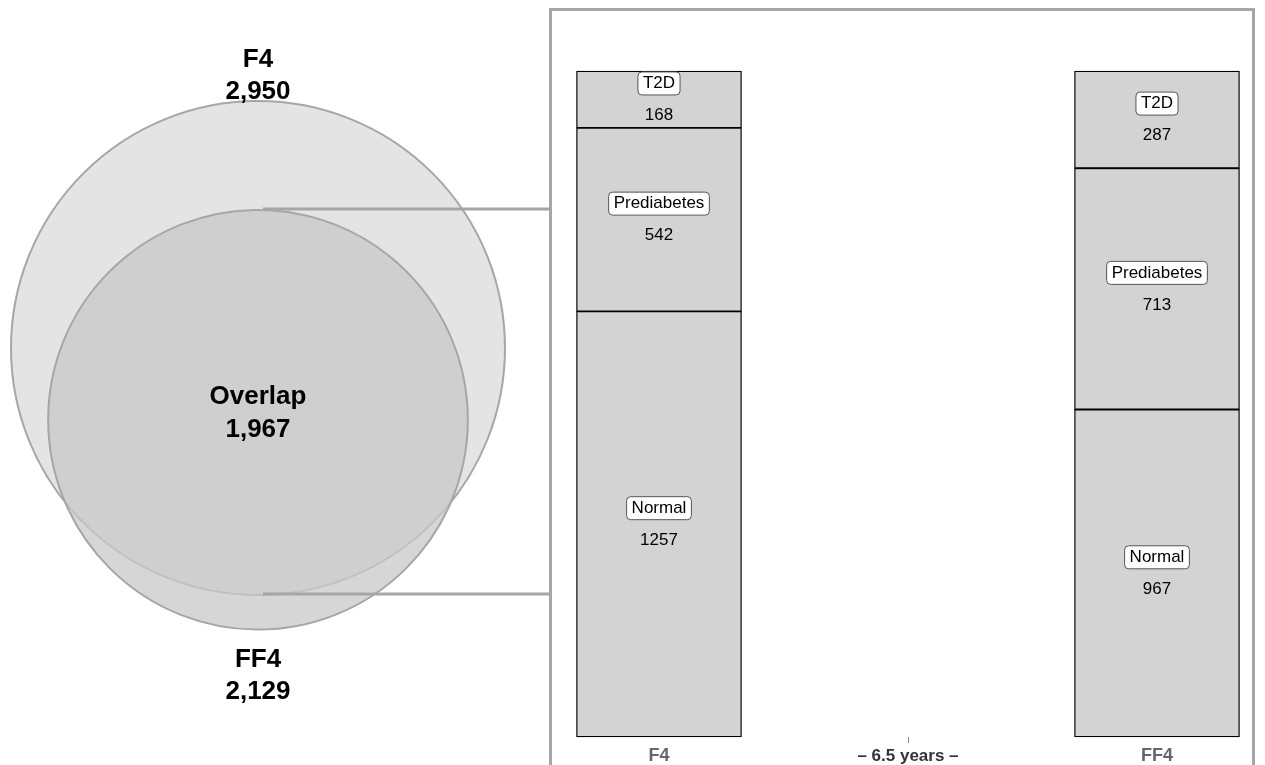 The width and height of the screenshot is (1265, 765). What do you see at coordinates (258, 90) in the screenshot?
I see `data-label: 2,950` at bounding box center [258, 90].